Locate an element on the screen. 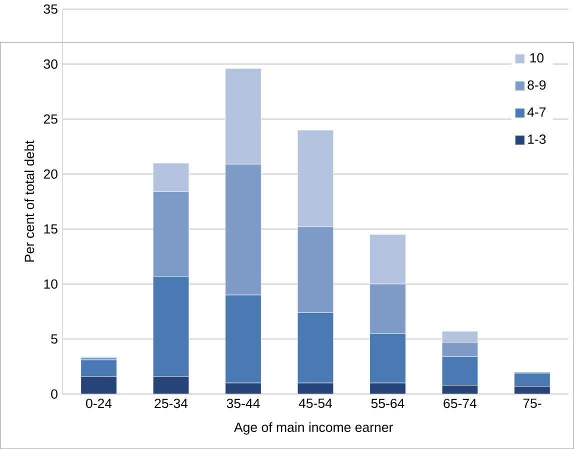  legend-label: 8-9 is located at coordinates (537, 85).